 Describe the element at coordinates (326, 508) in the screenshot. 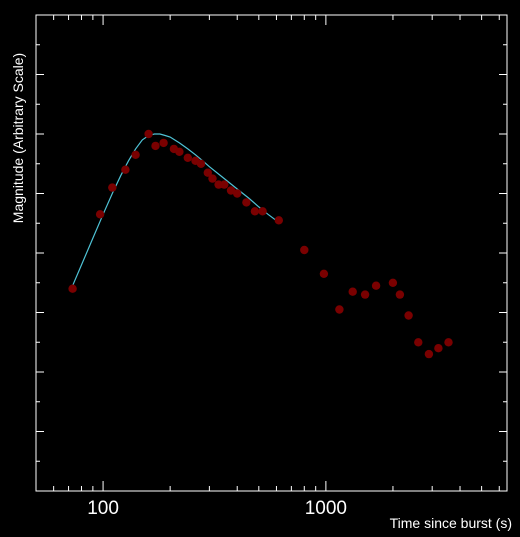

I see `x-tick-label: 1000` at that location.